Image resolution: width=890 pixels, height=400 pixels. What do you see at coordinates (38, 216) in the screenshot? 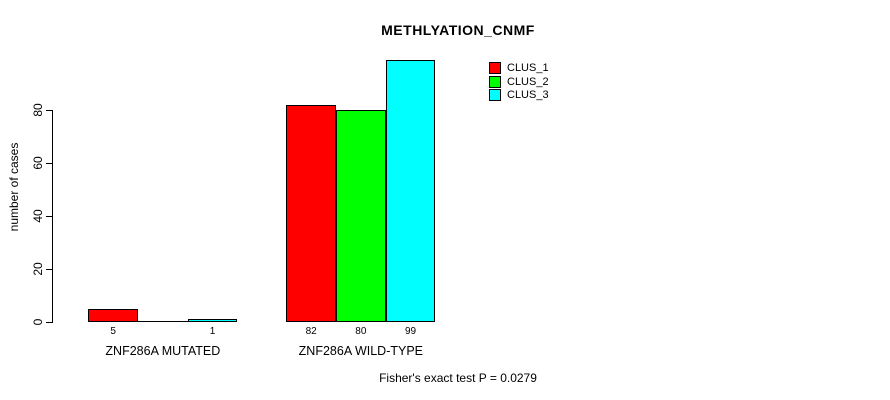
I see `y-tick-label: 40` at bounding box center [38, 216].